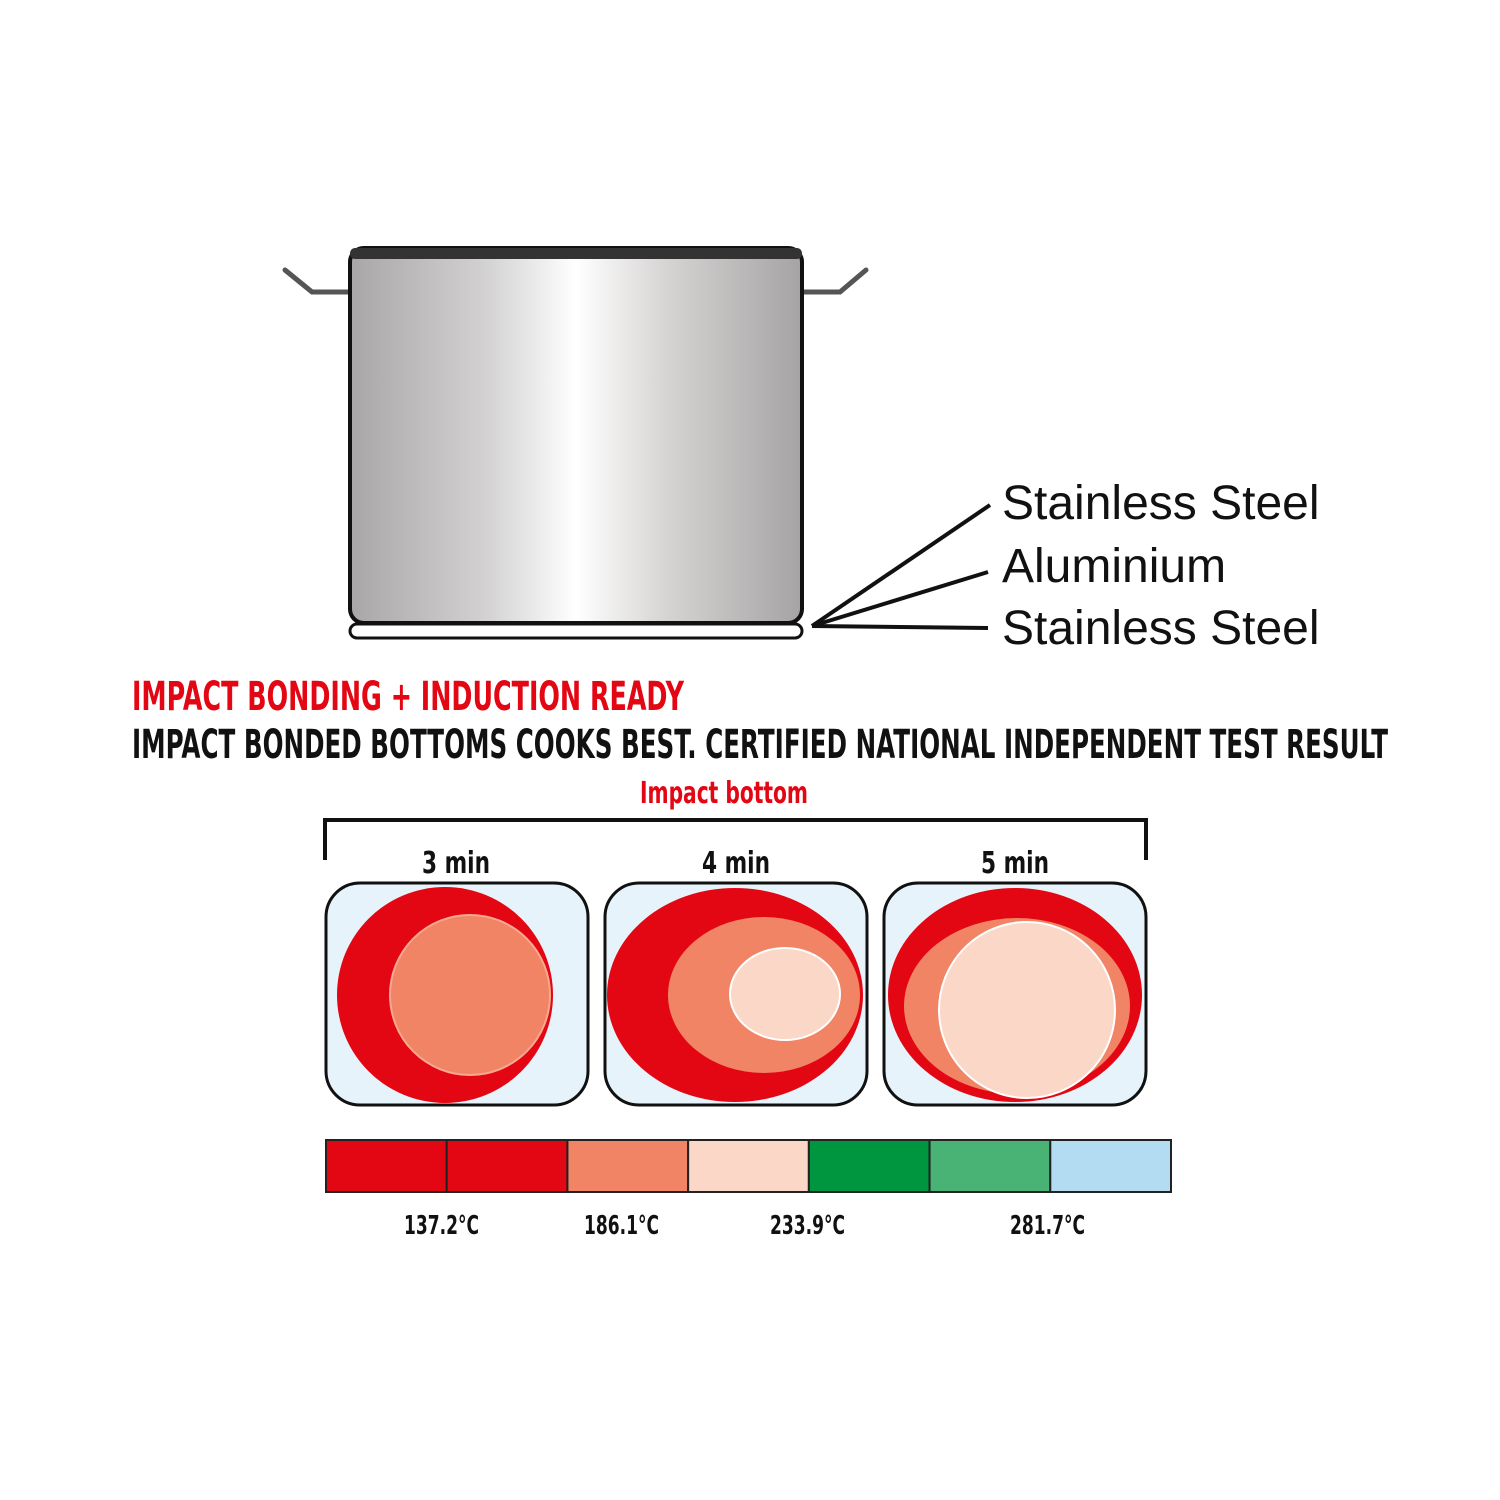  I want to click on pot-body, so click(576, 435).